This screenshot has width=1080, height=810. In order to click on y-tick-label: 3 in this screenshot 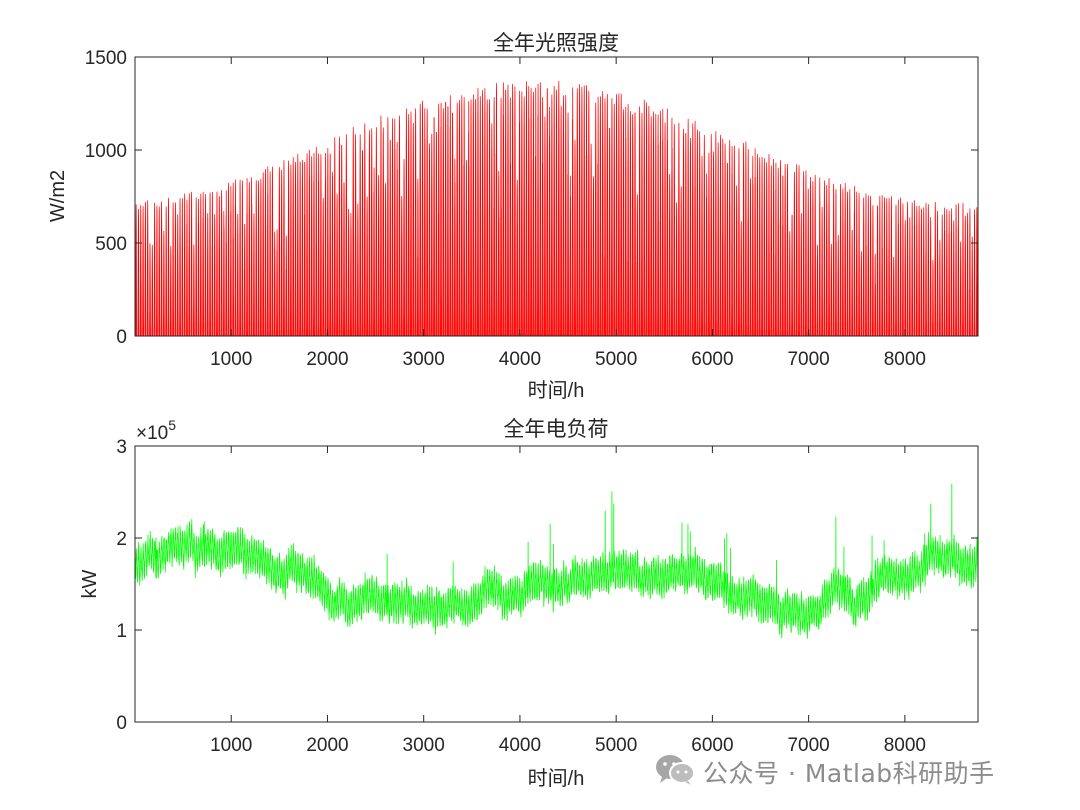, I will do `click(121, 447)`.